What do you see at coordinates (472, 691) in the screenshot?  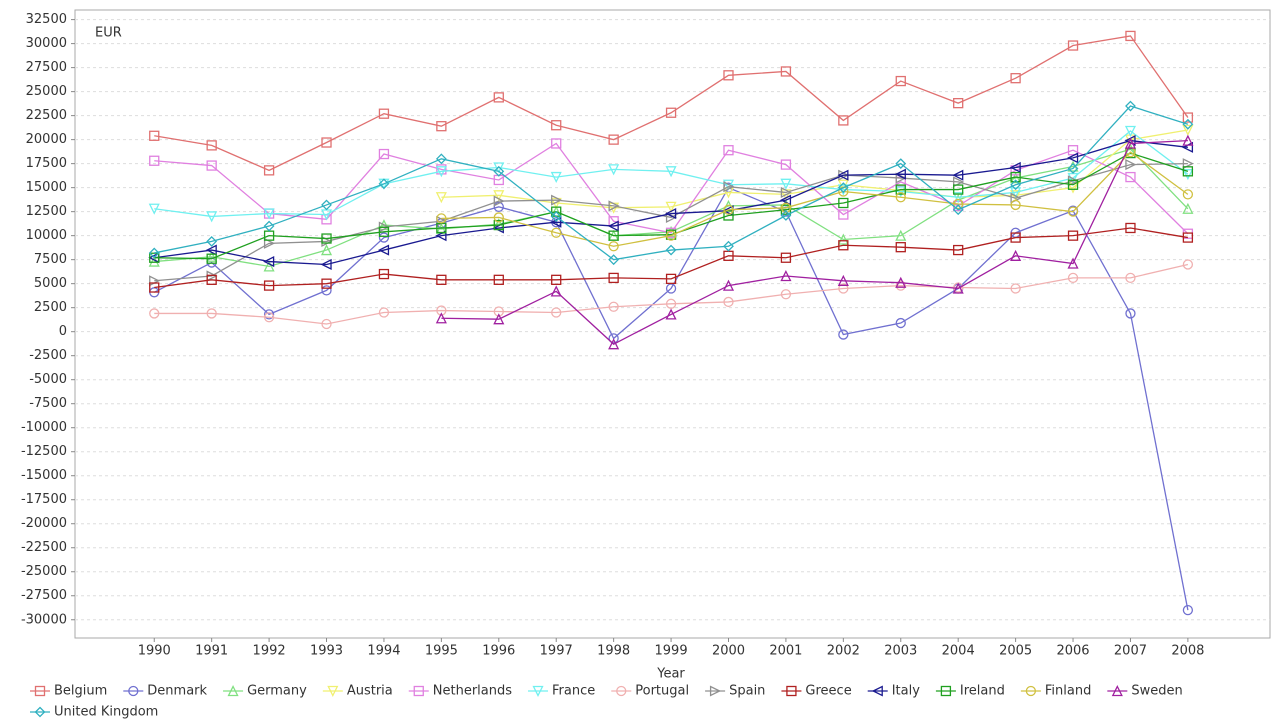 I see `legend-label: Netherlands` at bounding box center [472, 691].